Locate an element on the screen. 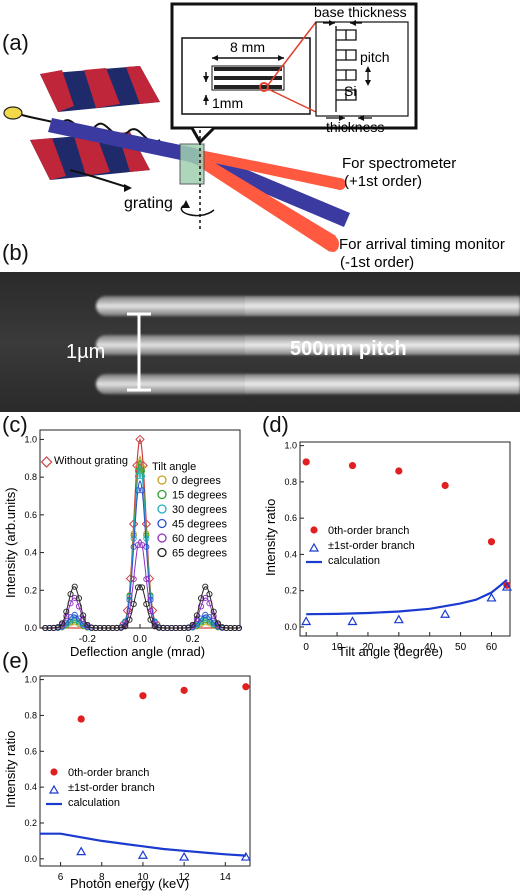  arrival-label-2: (-1st order) is located at coordinates (377, 262).